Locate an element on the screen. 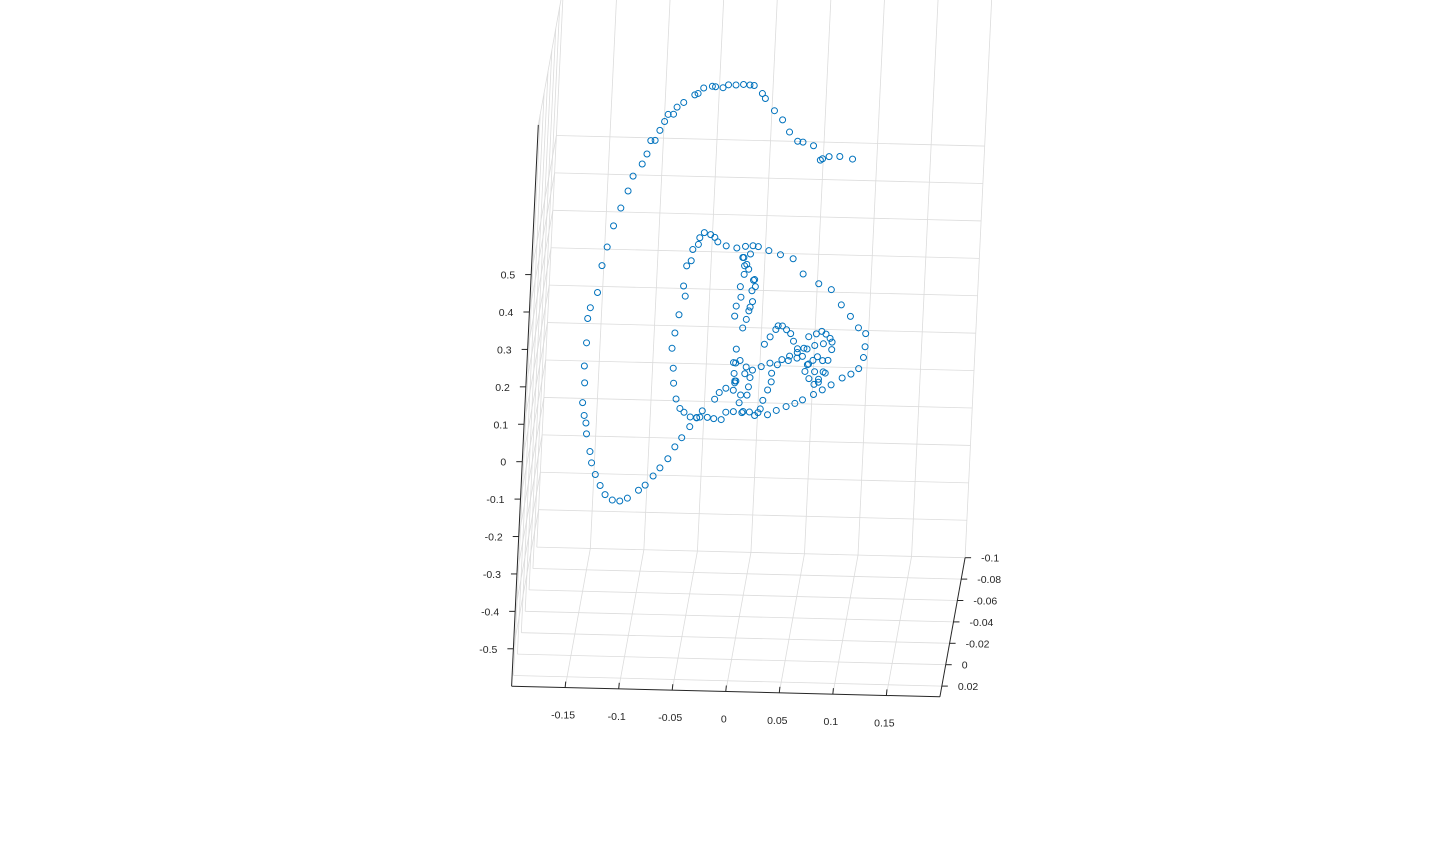  z-axis-ticks: -0.5 -0.4 -0.3 -0.2 -0.1 0 0.1 0.2 0.3 0.4 0.5 is located at coordinates (505, 463).